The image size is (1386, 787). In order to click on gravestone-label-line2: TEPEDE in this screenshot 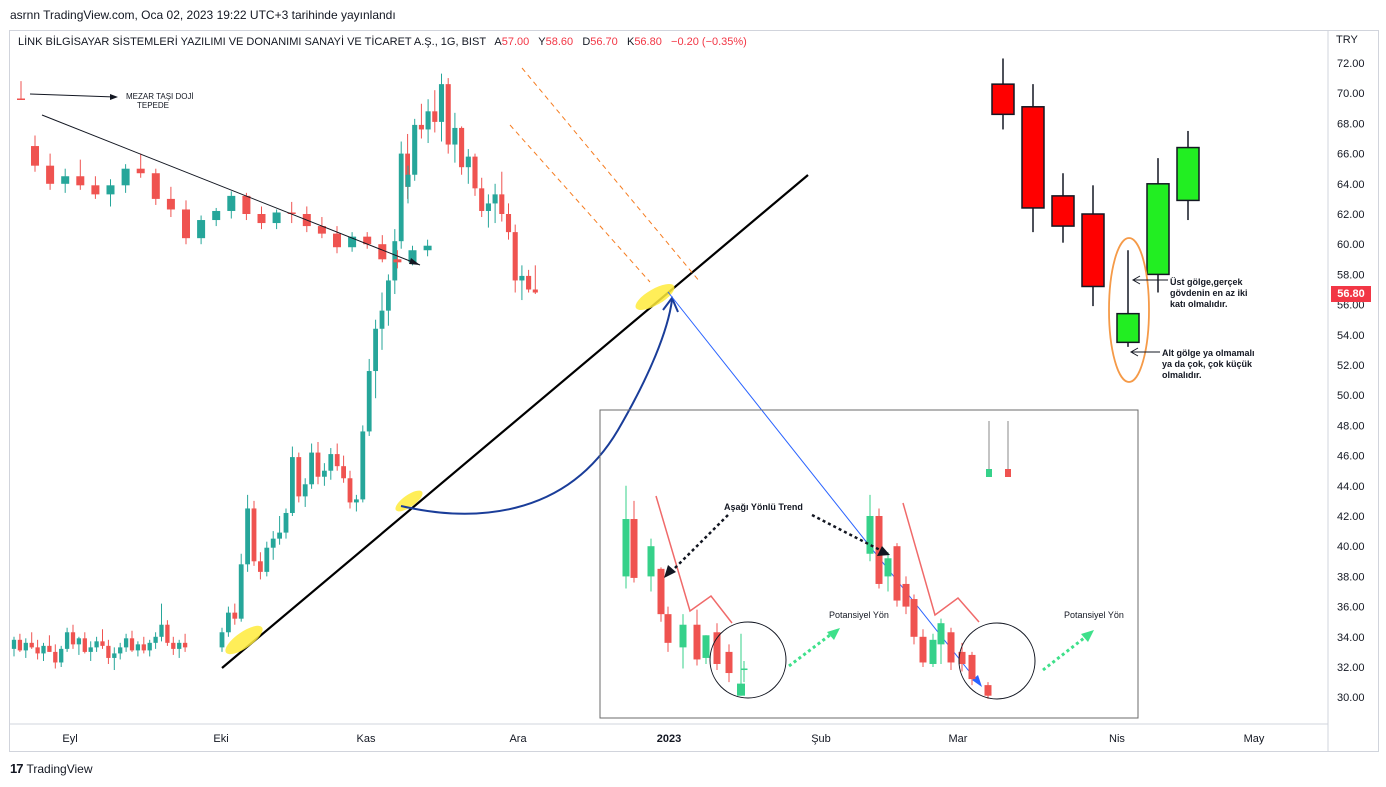, I will do `click(153, 105)`.